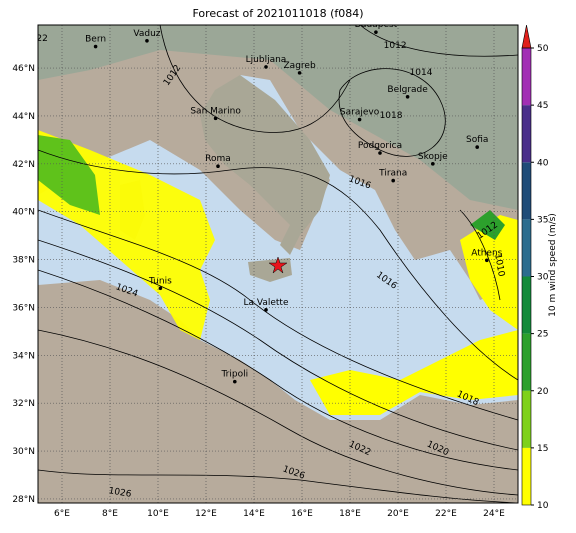 Image resolution: width=576 pixels, height=533 pixels. What do you see at coordinates (543, 278) in the screenshot?
I see `colorbar-tick-label: 30` at bounding box center [543, 278].